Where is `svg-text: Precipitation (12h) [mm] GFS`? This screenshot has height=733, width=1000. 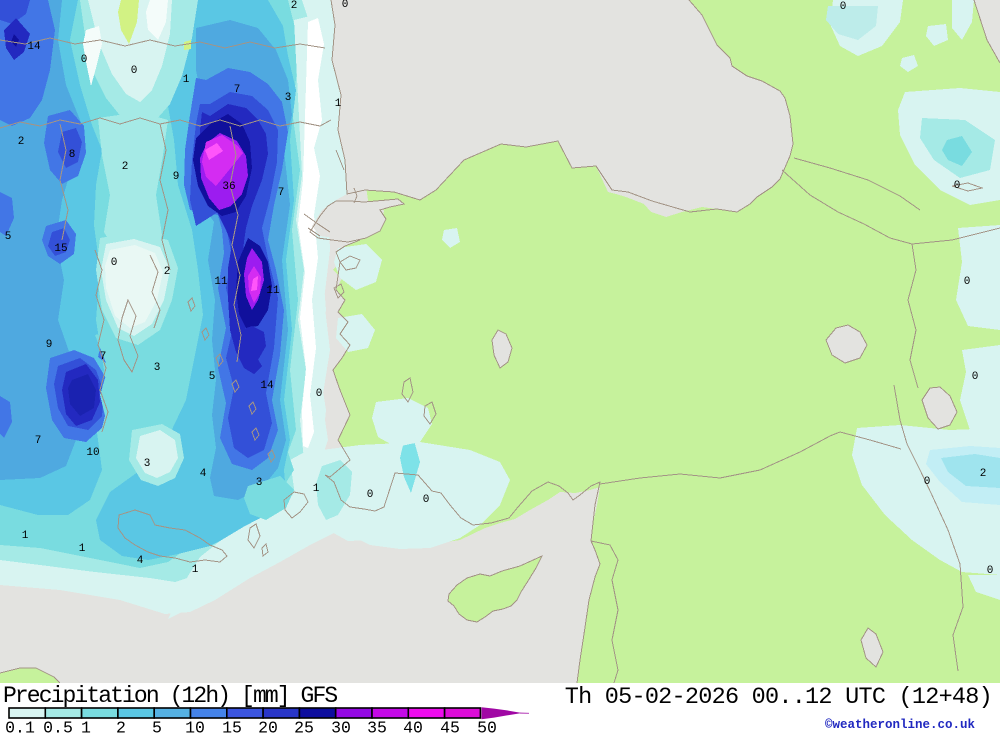
svg-text: Precipitation (12h) [mm] GFS is located at coordinates (170, 696).